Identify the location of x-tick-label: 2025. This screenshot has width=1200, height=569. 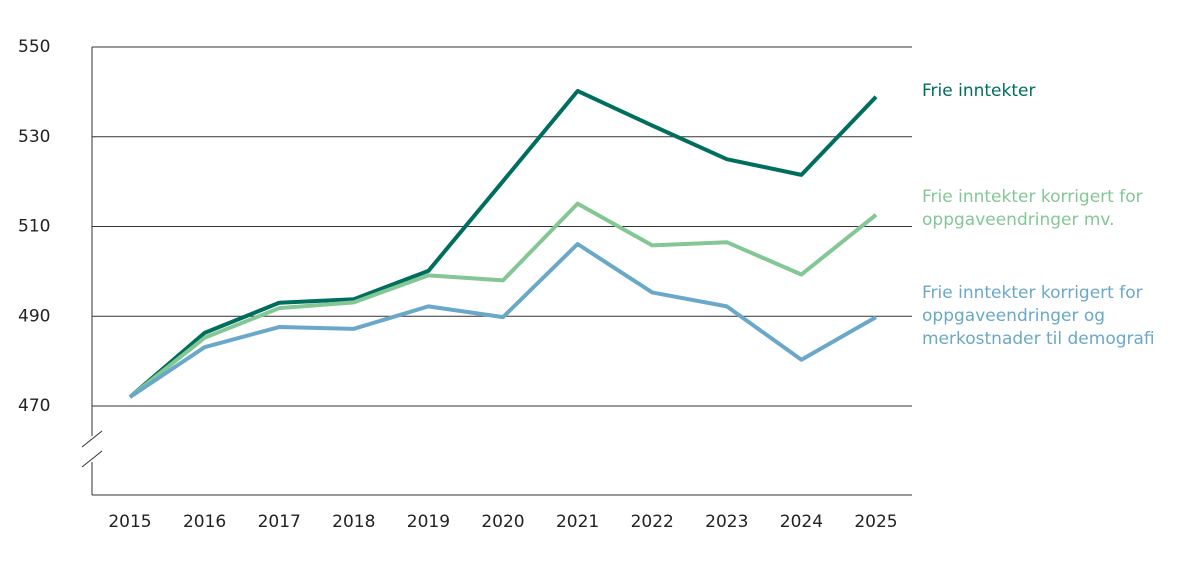
(875, 522).